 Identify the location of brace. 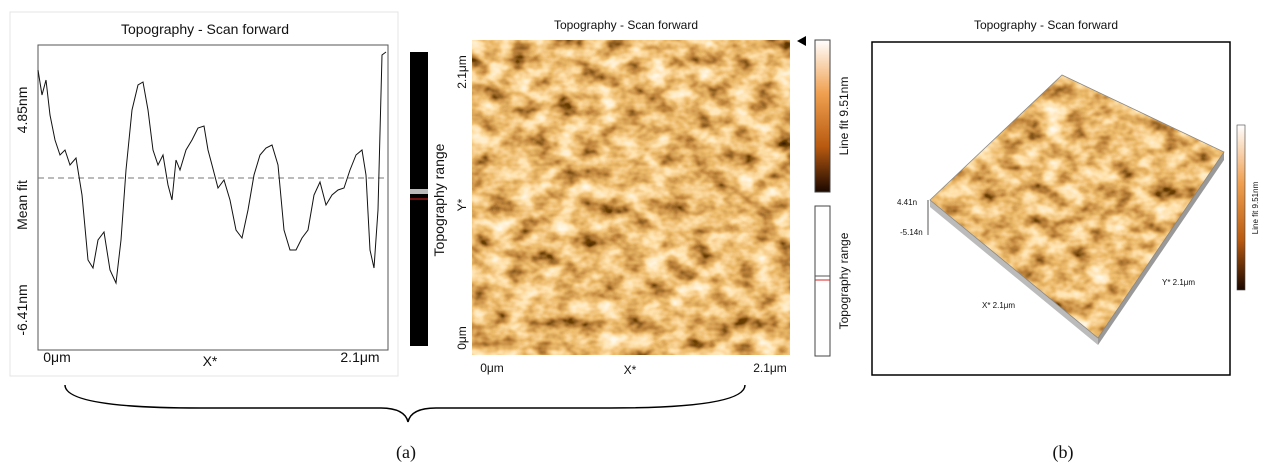
(405, 403).